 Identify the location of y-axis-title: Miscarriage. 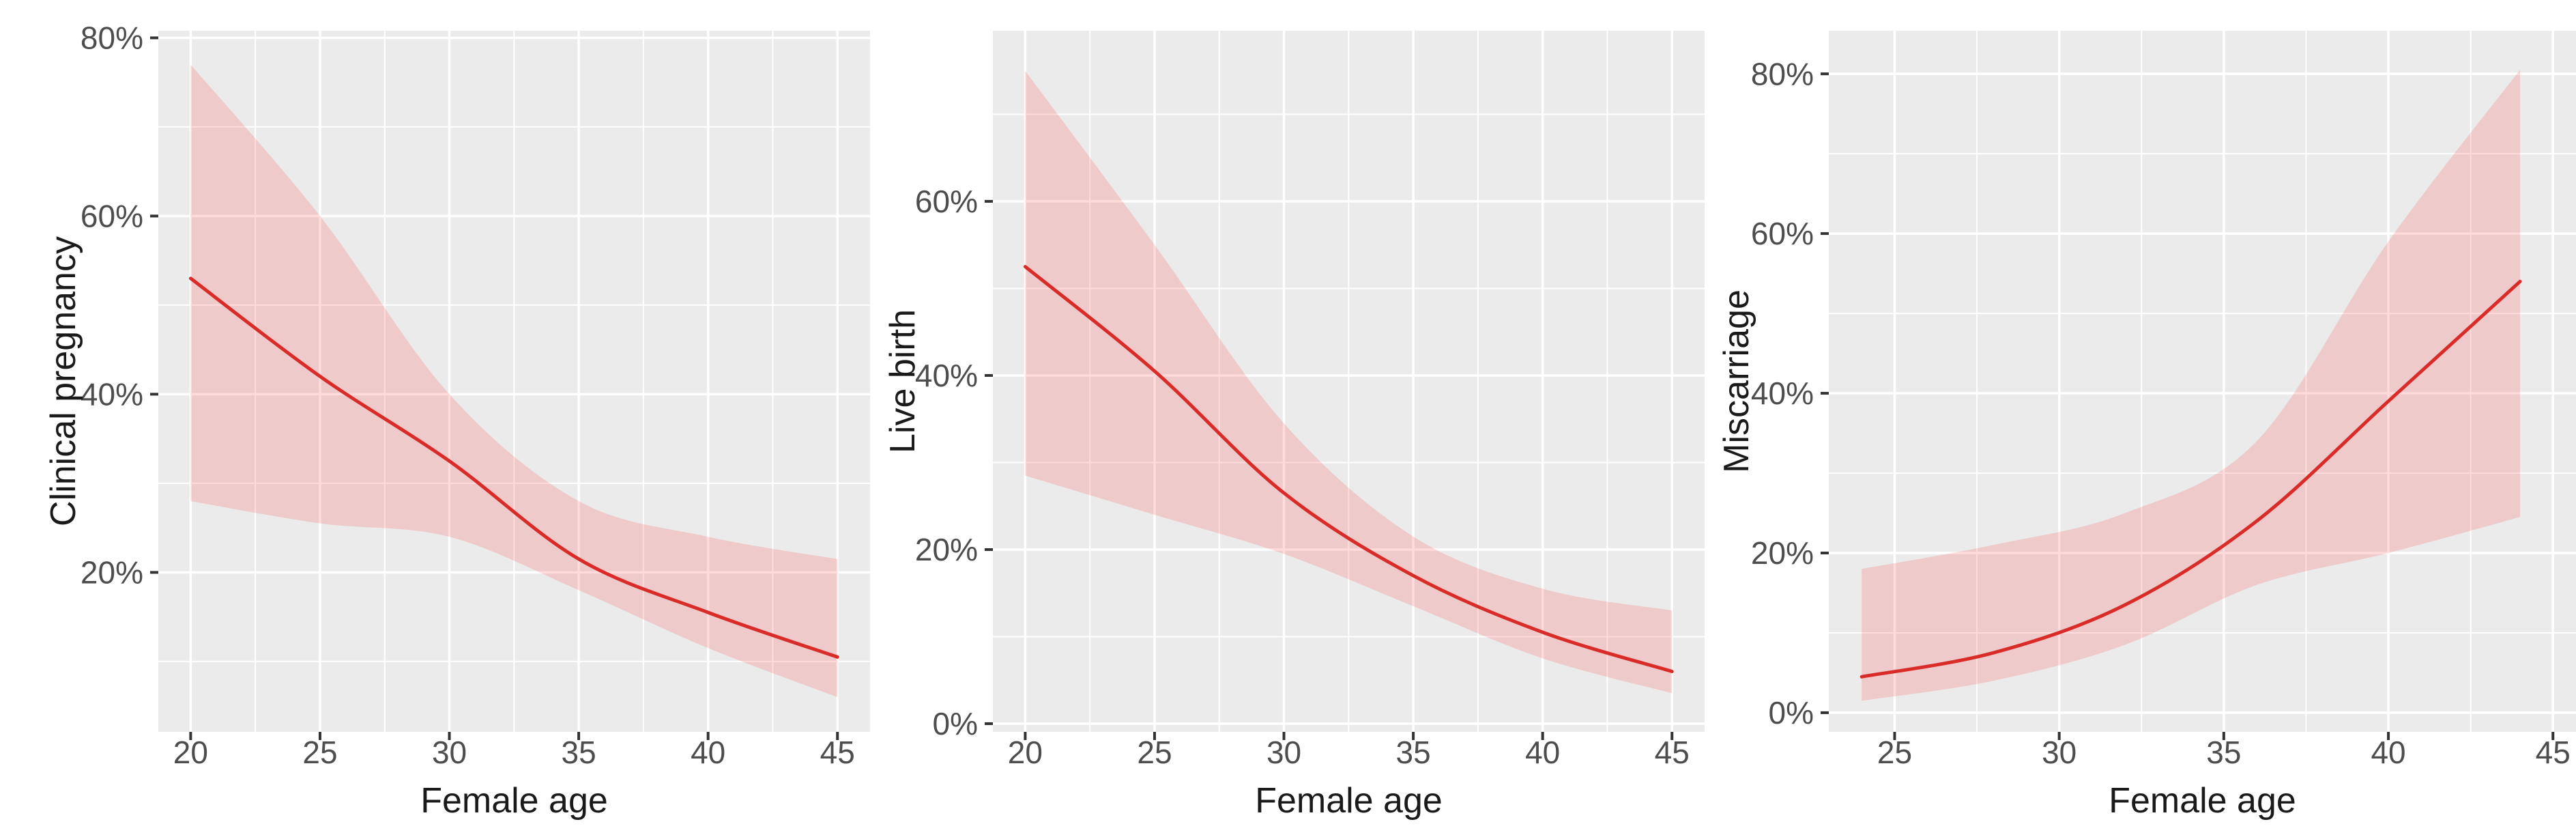
(1736, 381).